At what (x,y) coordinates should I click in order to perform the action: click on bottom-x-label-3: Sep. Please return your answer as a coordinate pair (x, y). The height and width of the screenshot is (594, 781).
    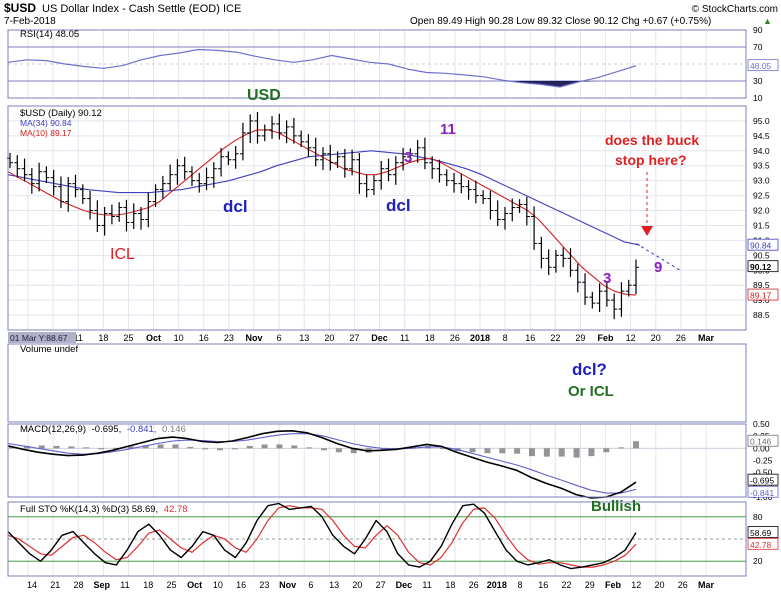
    Looking at the image, I should click on (101, 585).